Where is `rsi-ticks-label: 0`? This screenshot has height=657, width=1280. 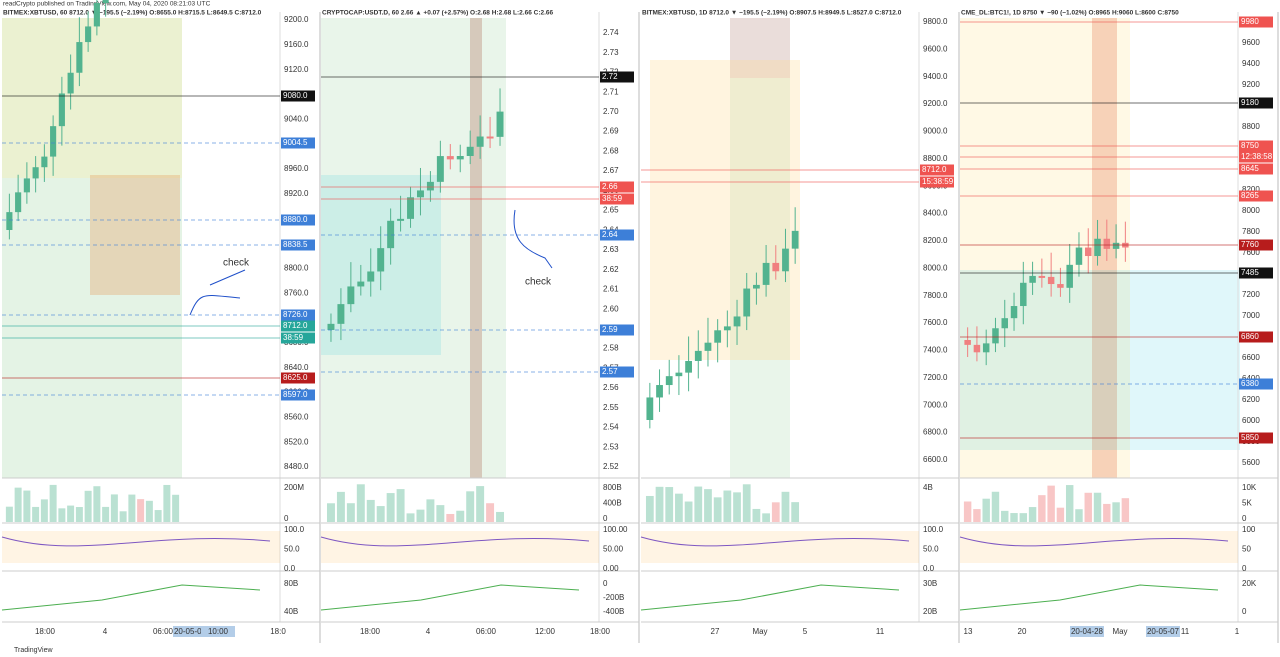 rsi-ticks-label: 0 is located at coordinates (1244, 568).